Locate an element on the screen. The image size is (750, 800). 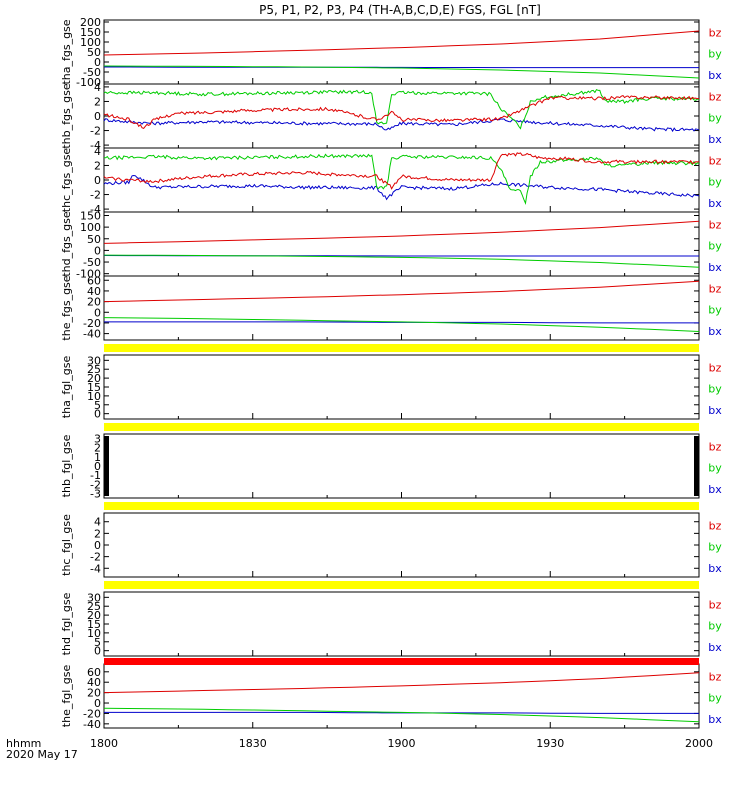
x-axis: 1800 1830 1900 1930 2000 is located at coordinates (401, 743).